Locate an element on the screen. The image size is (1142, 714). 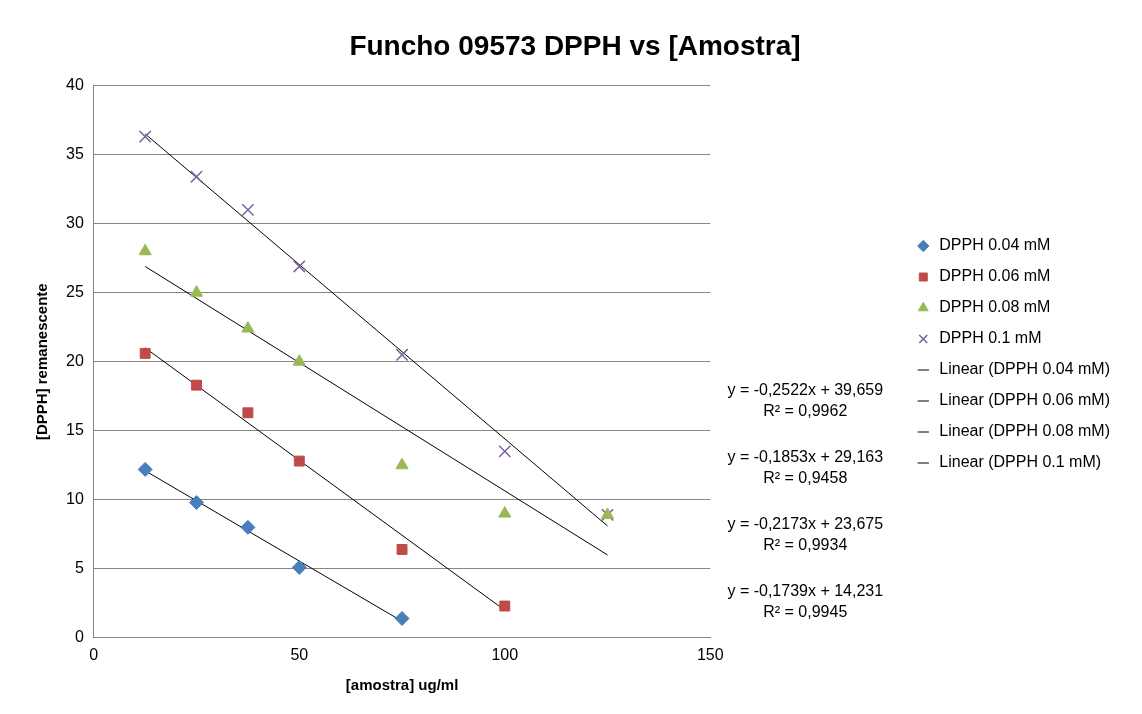
text: y = -0,2173x + 23,675 is located at coordinates (805, 524).